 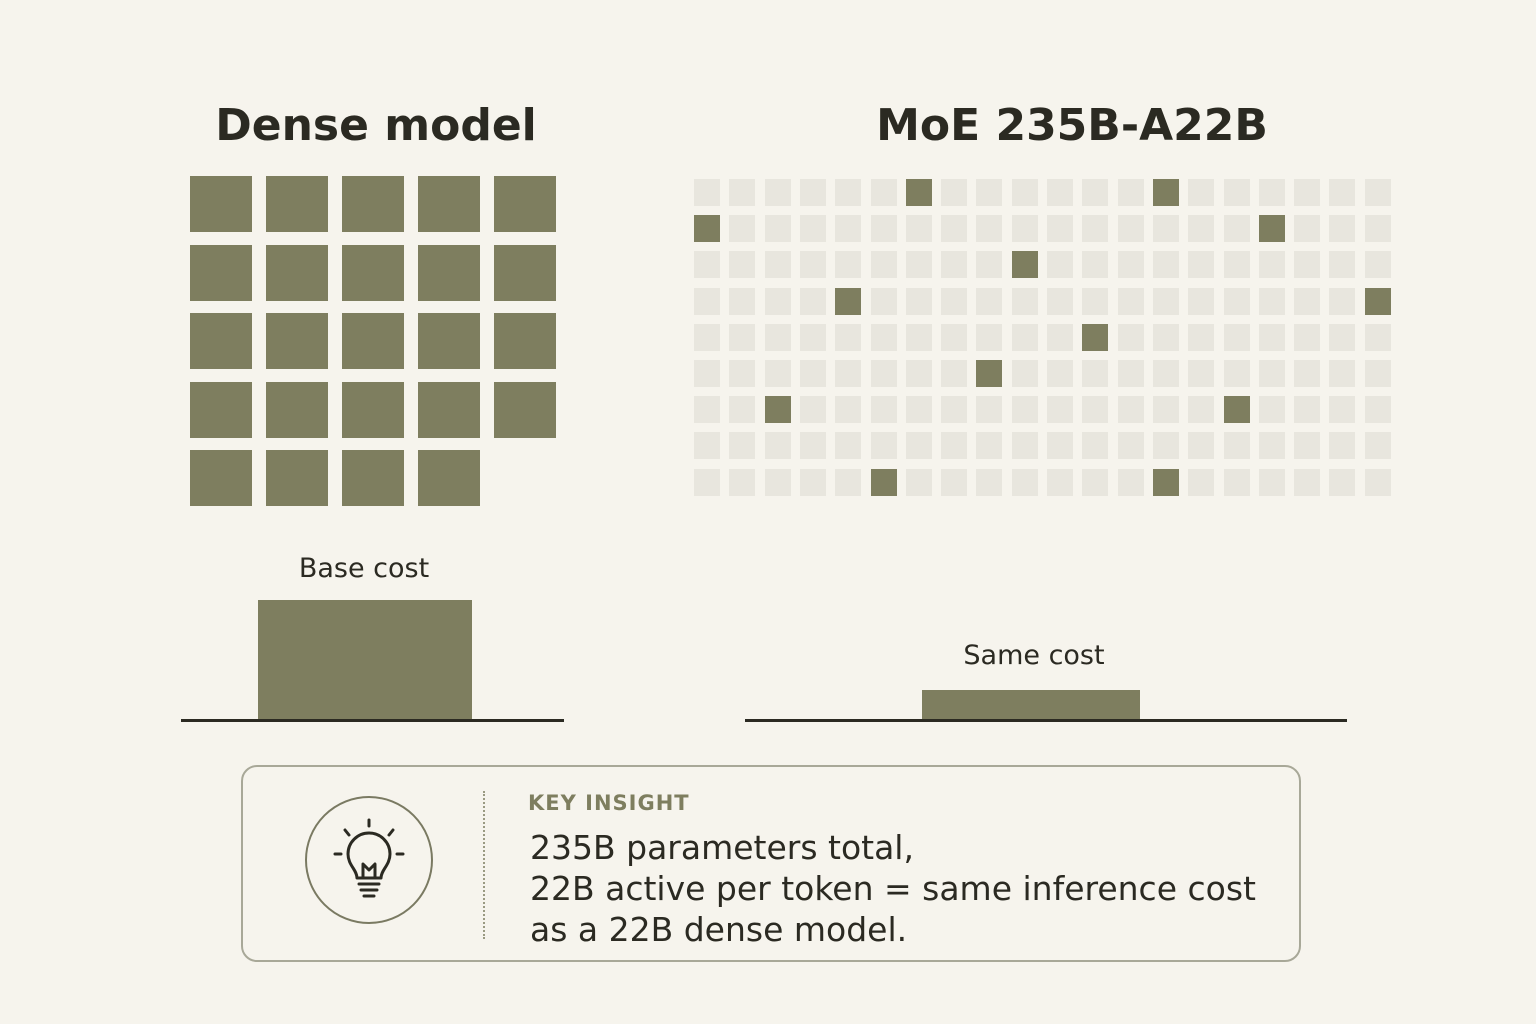 I want to click on insight-label: KEY INSIGHT, so click(x=609, y=803).